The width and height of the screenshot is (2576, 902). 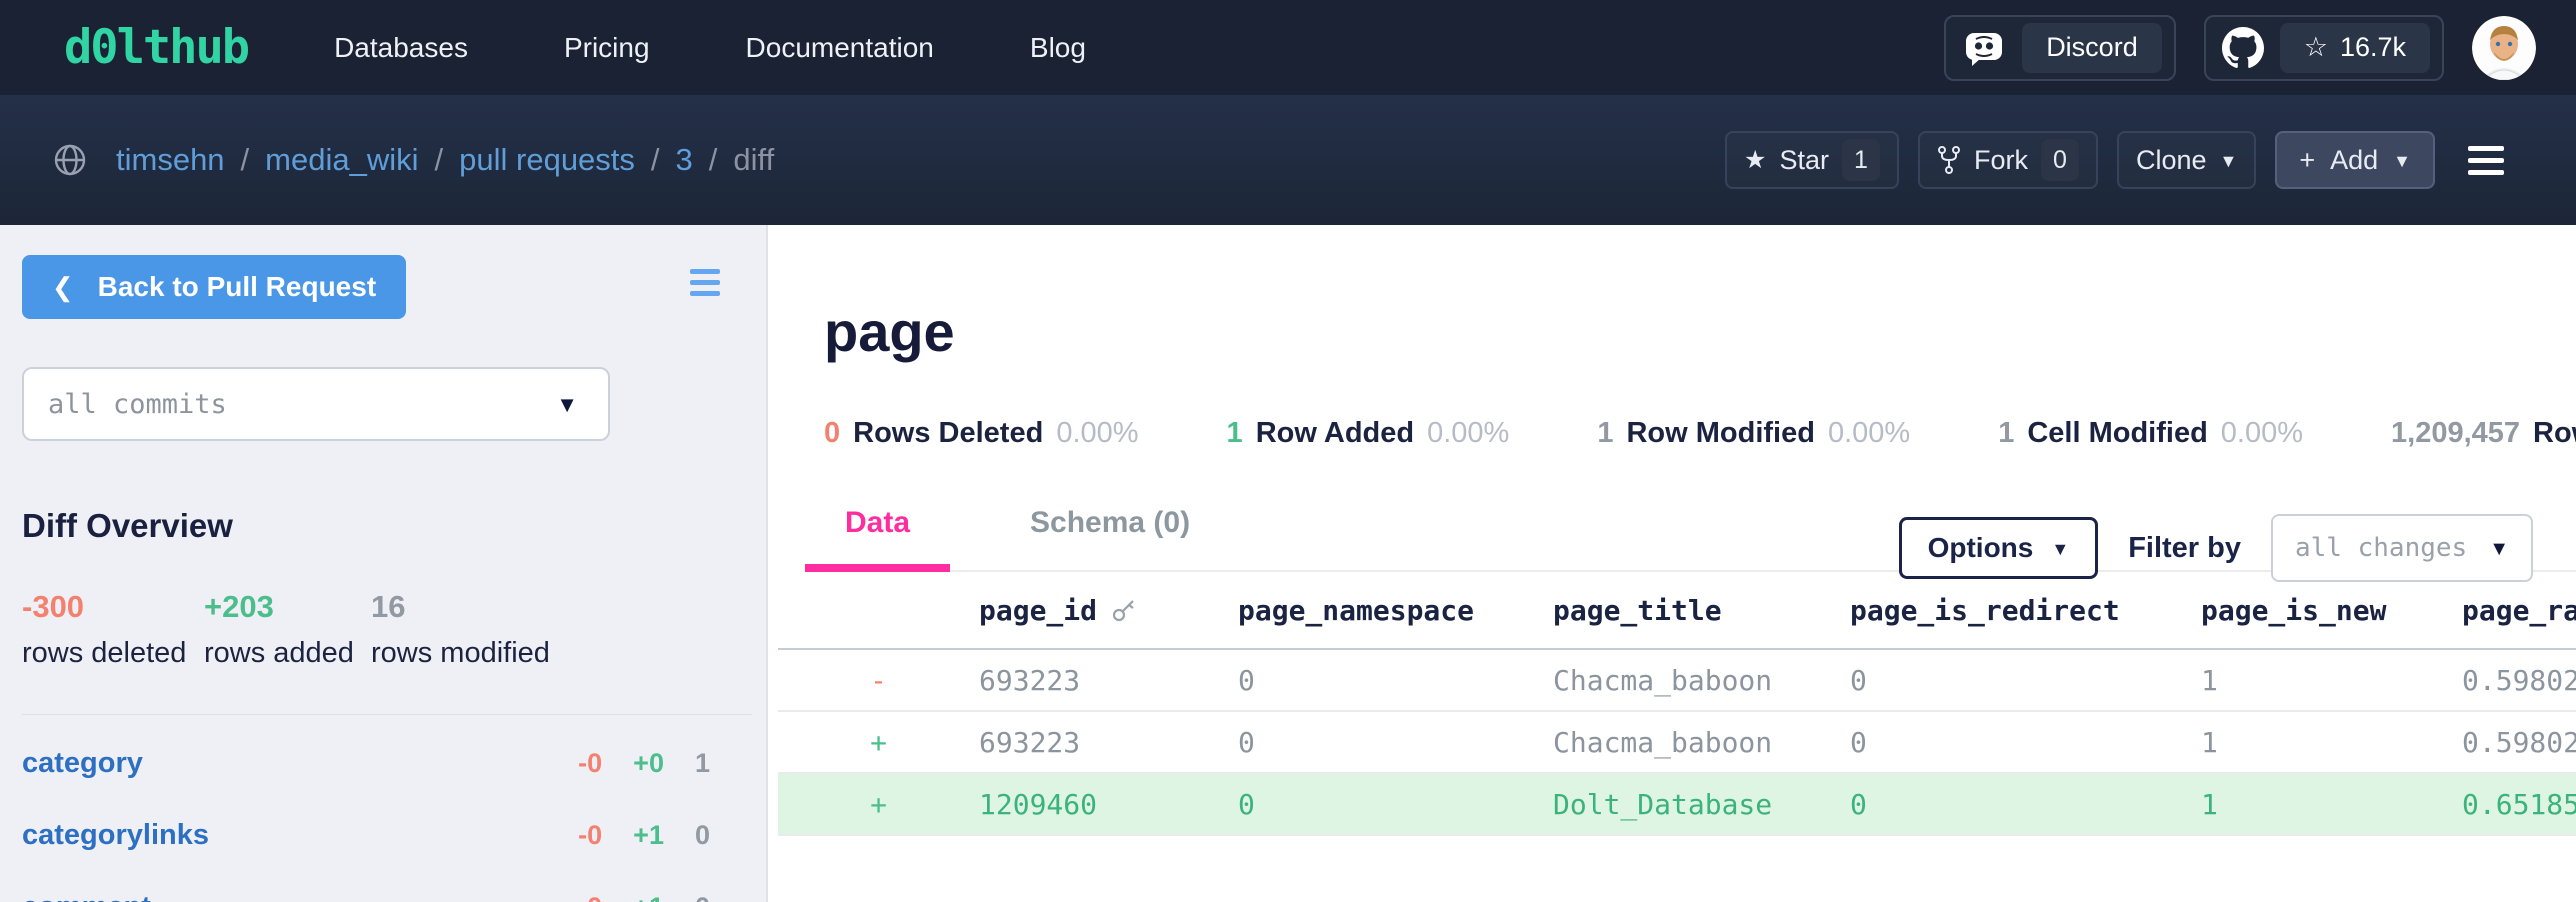 I want to click on table-added-count: +1, so click(x=648, y=834).